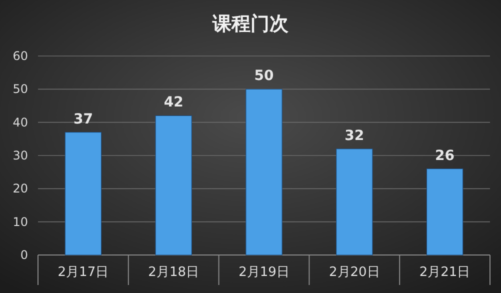 This screenshot has width=501, height=293. What do you see at coordinates (20, 56) in the screenshot?
I see `y-tick-label: 60` at bounding box center [20, 56].